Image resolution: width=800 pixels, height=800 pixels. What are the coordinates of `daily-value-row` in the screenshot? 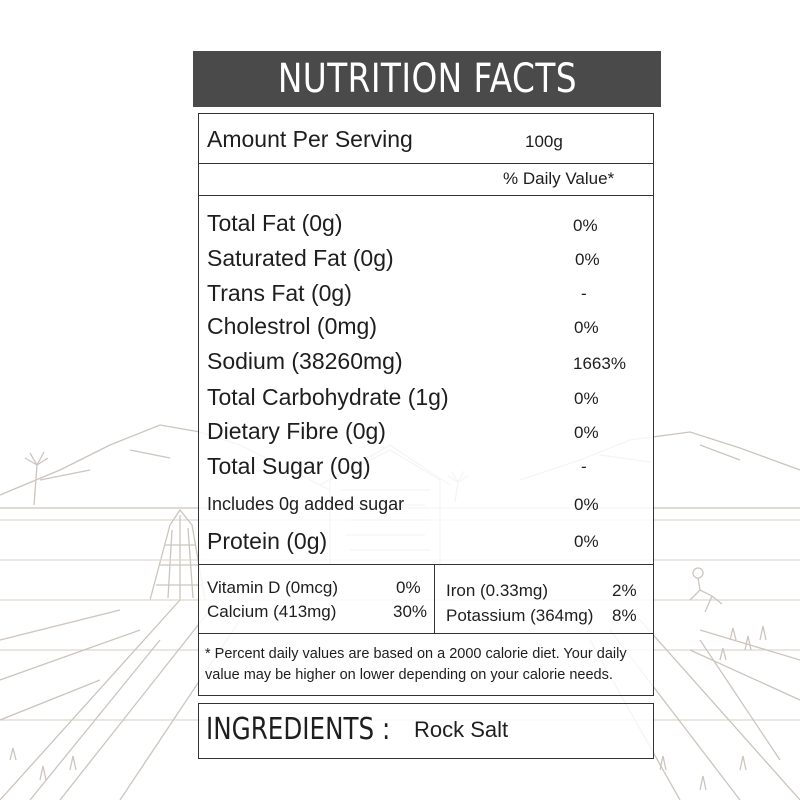 It's located at (426, 179).